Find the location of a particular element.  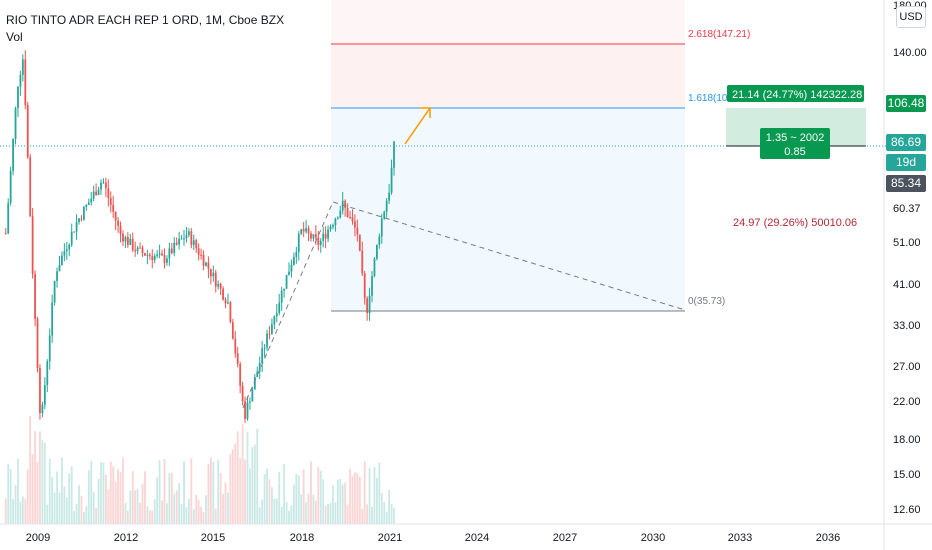

target-price-label: 106.48 is located at coordinates (906, 103).